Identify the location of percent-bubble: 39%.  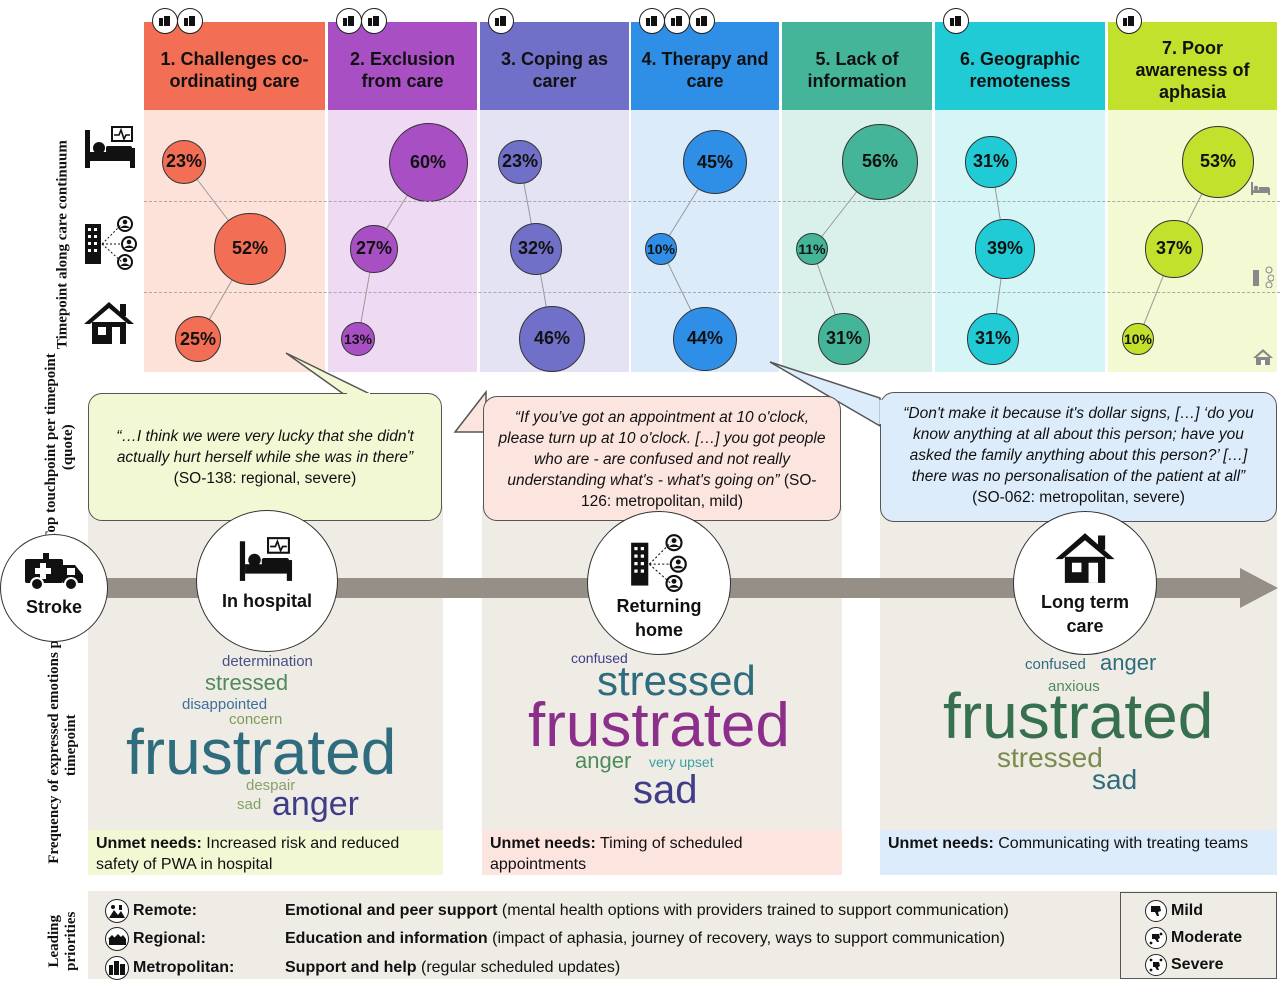
(1005, 249).